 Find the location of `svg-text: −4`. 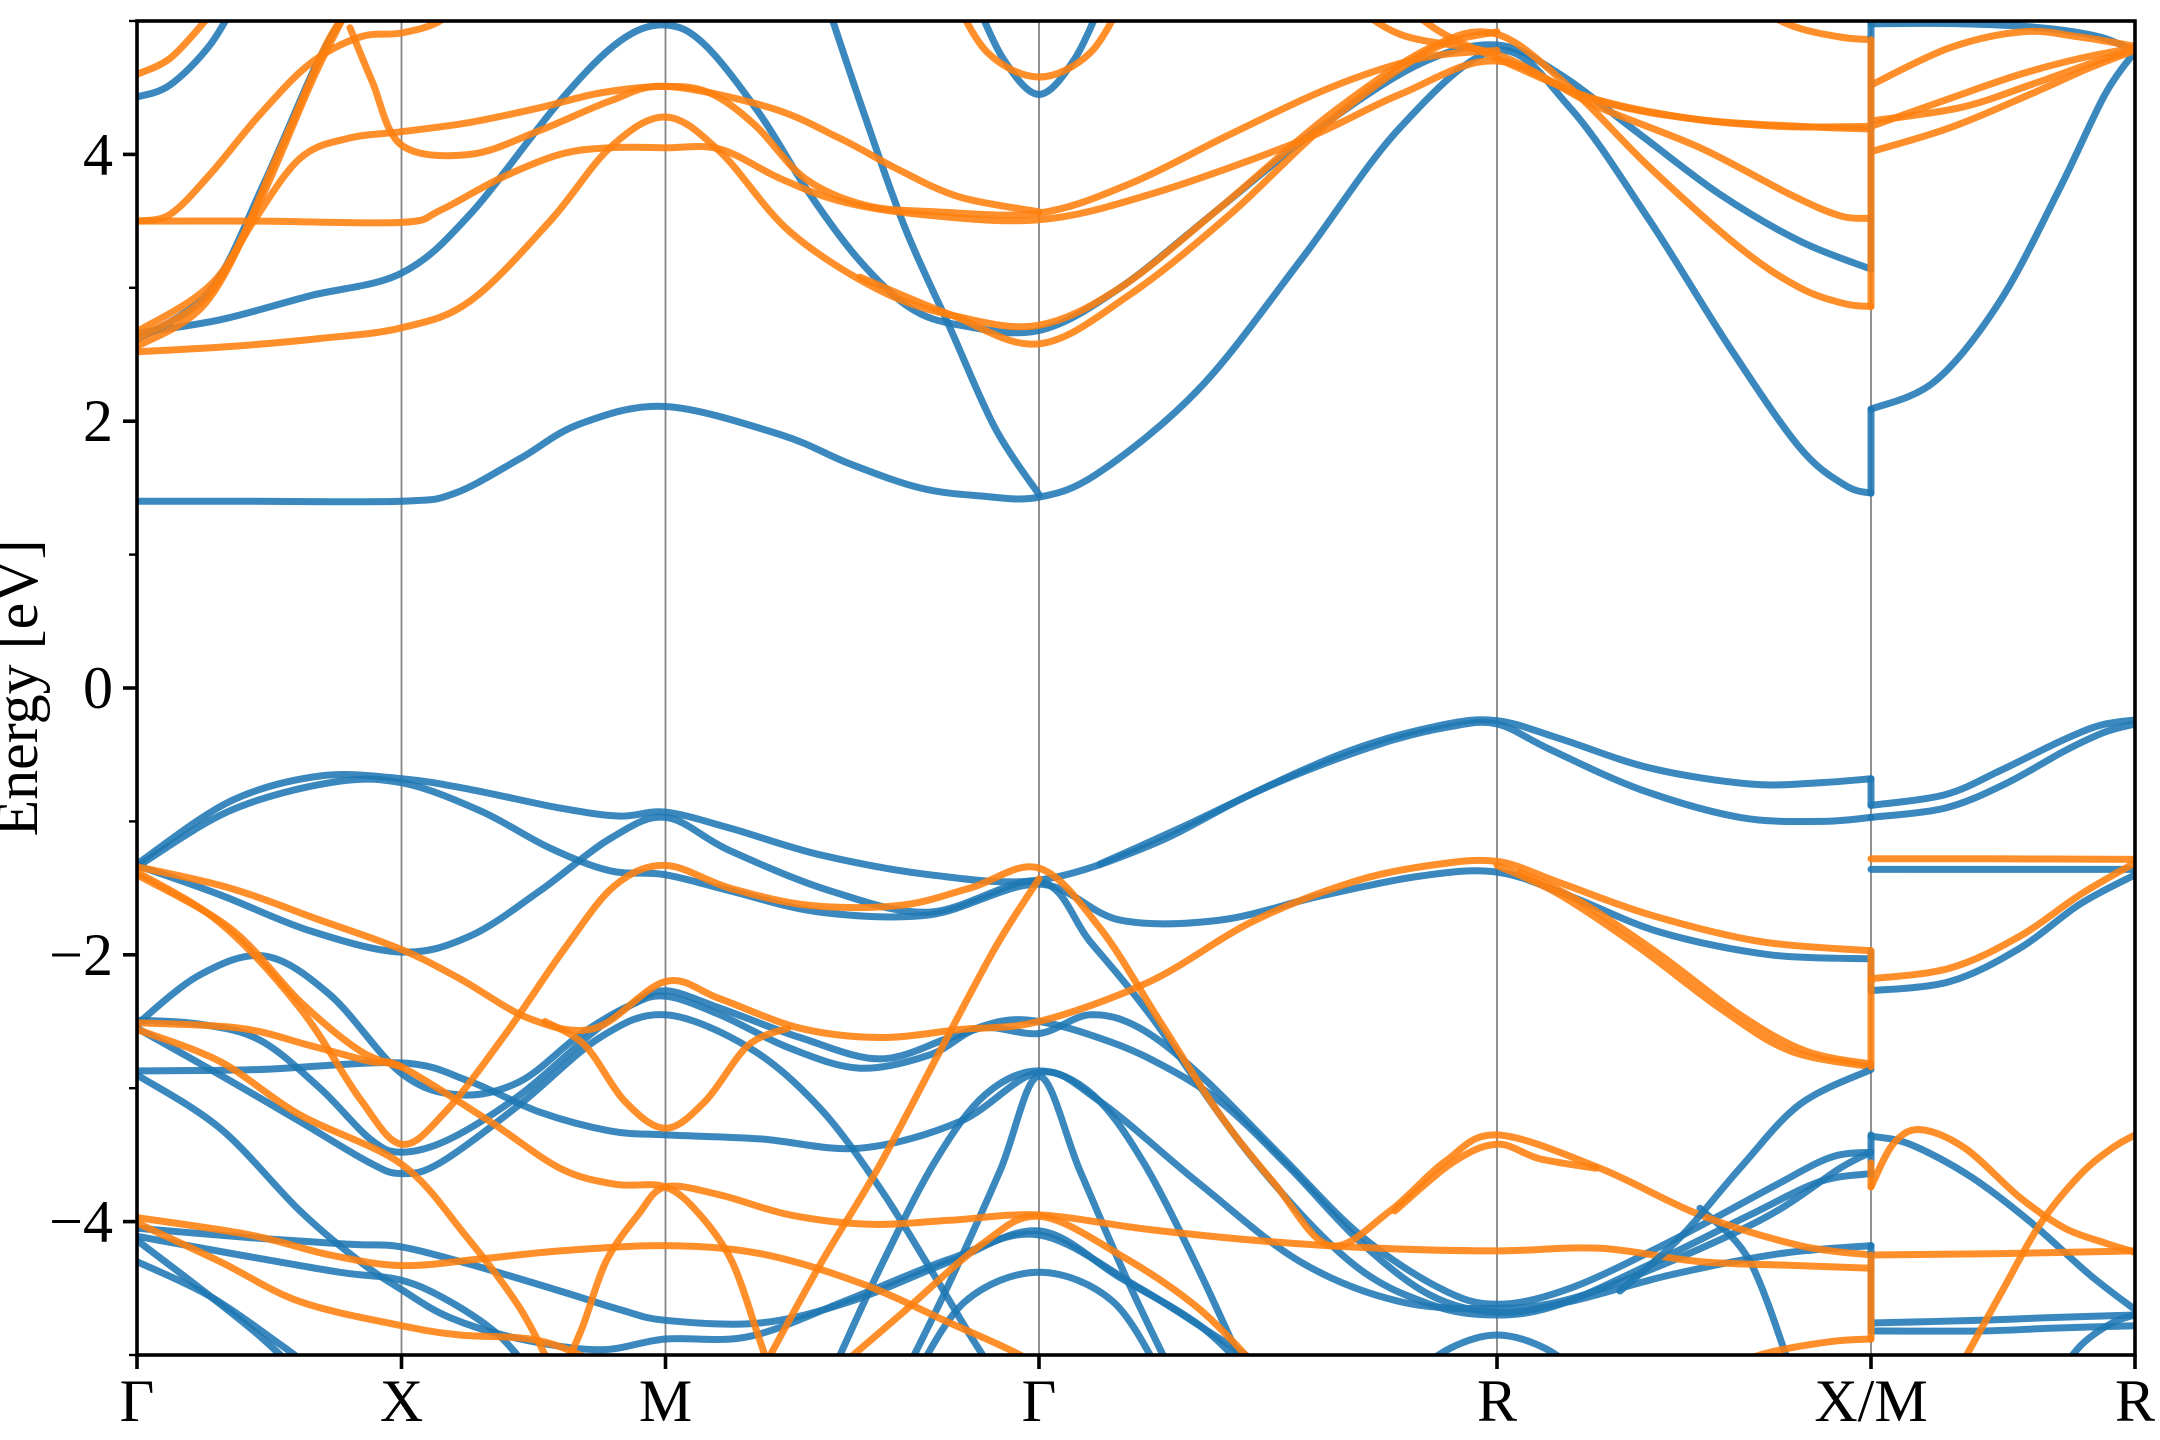

svg-text: −4 is located at coordinates (81, 1222).